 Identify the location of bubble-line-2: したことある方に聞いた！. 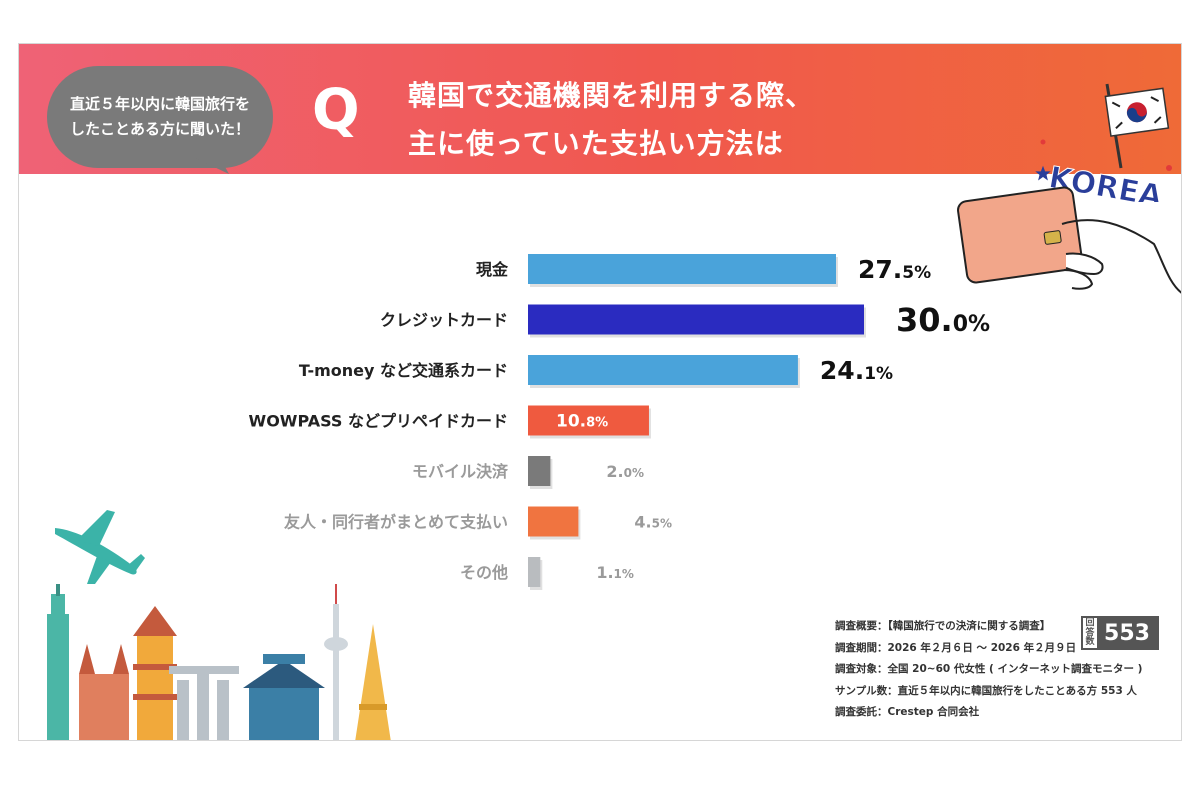
(159, 129).